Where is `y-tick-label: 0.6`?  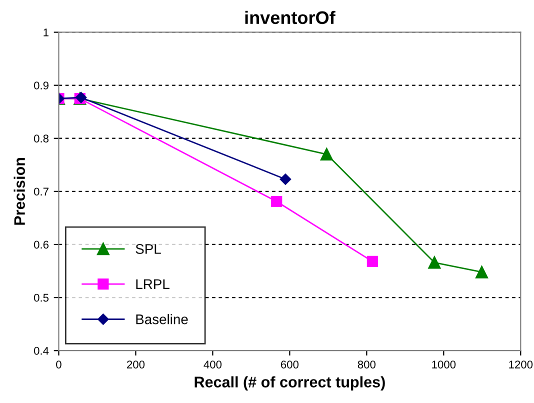 y-tick-label: 0.6 is located at coordinates (41, 244).